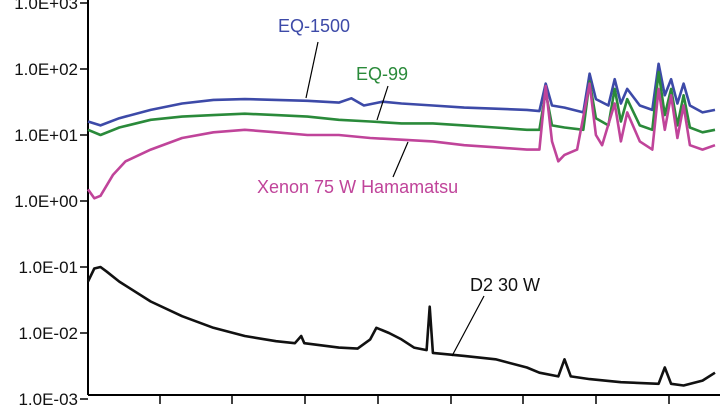 This screenshot has height=405, width=720. I want to click on y-tick-label: 1.0E+02, so click(46, 69).